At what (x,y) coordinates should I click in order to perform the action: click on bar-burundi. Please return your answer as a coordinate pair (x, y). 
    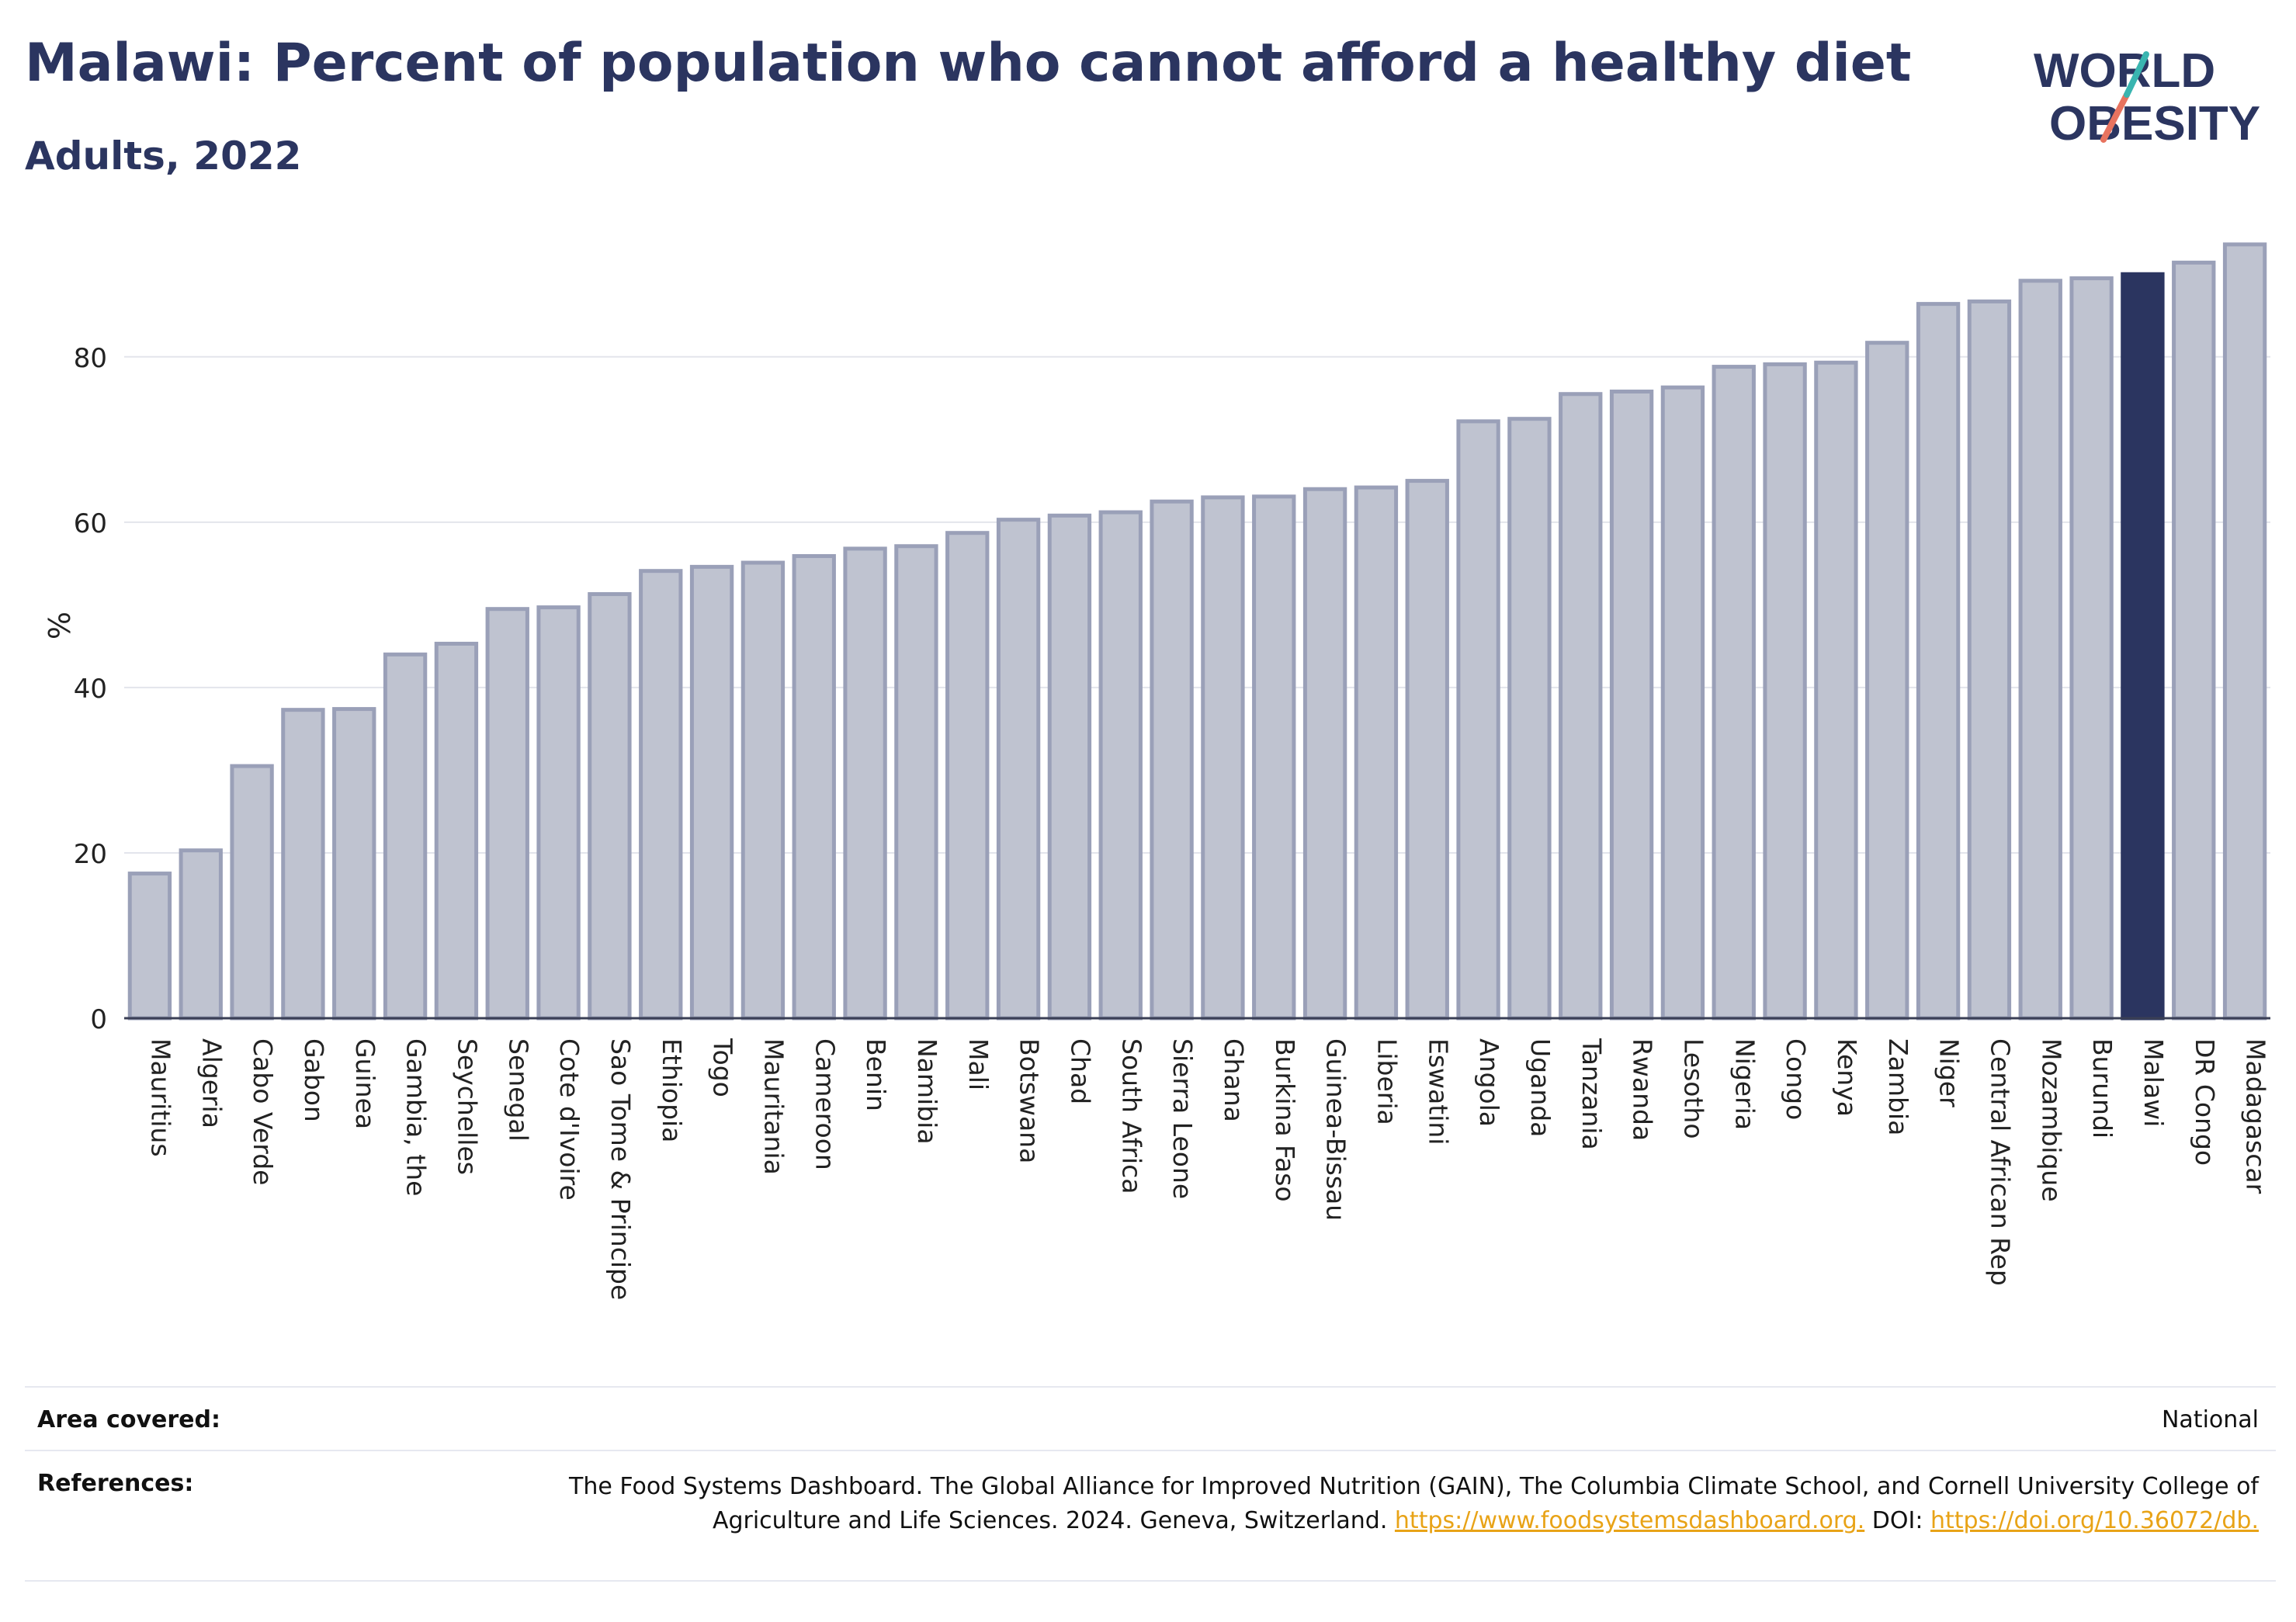
    Looking at the image, I should click on (2091, 648).